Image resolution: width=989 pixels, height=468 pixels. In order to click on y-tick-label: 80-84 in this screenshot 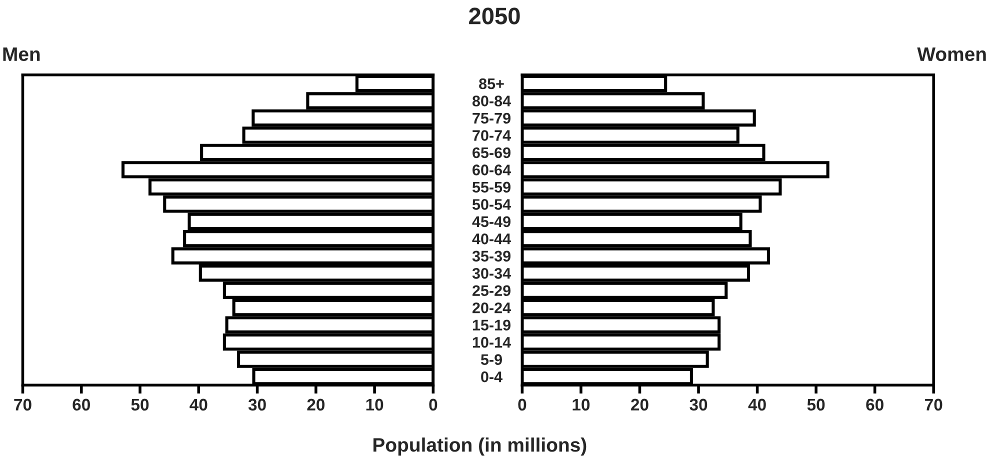, I will do `click(491, 101)`.